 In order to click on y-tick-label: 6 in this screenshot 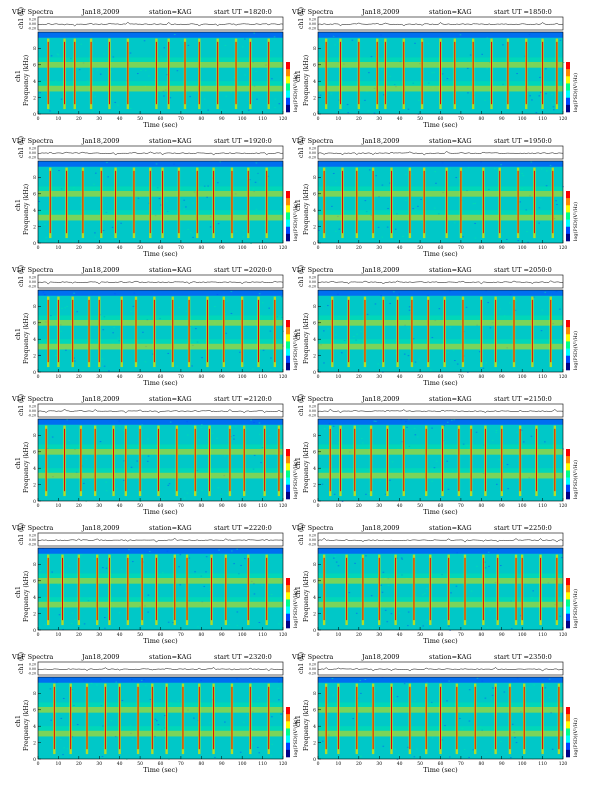, I will do `click(314, 711)`.